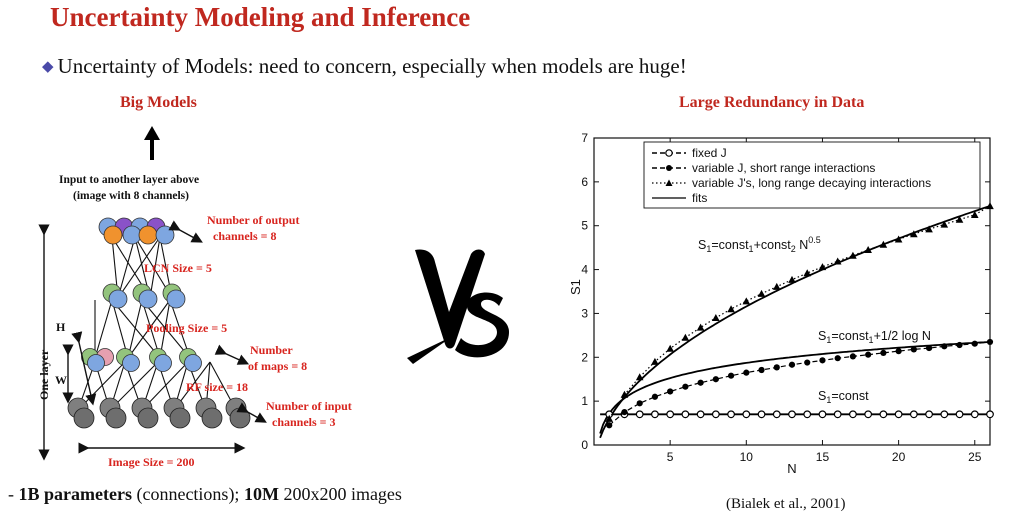 The height and width of the screenshot is (530, 1011). I want to click on annotation-const-fit: S1=const, so click(843, 397).